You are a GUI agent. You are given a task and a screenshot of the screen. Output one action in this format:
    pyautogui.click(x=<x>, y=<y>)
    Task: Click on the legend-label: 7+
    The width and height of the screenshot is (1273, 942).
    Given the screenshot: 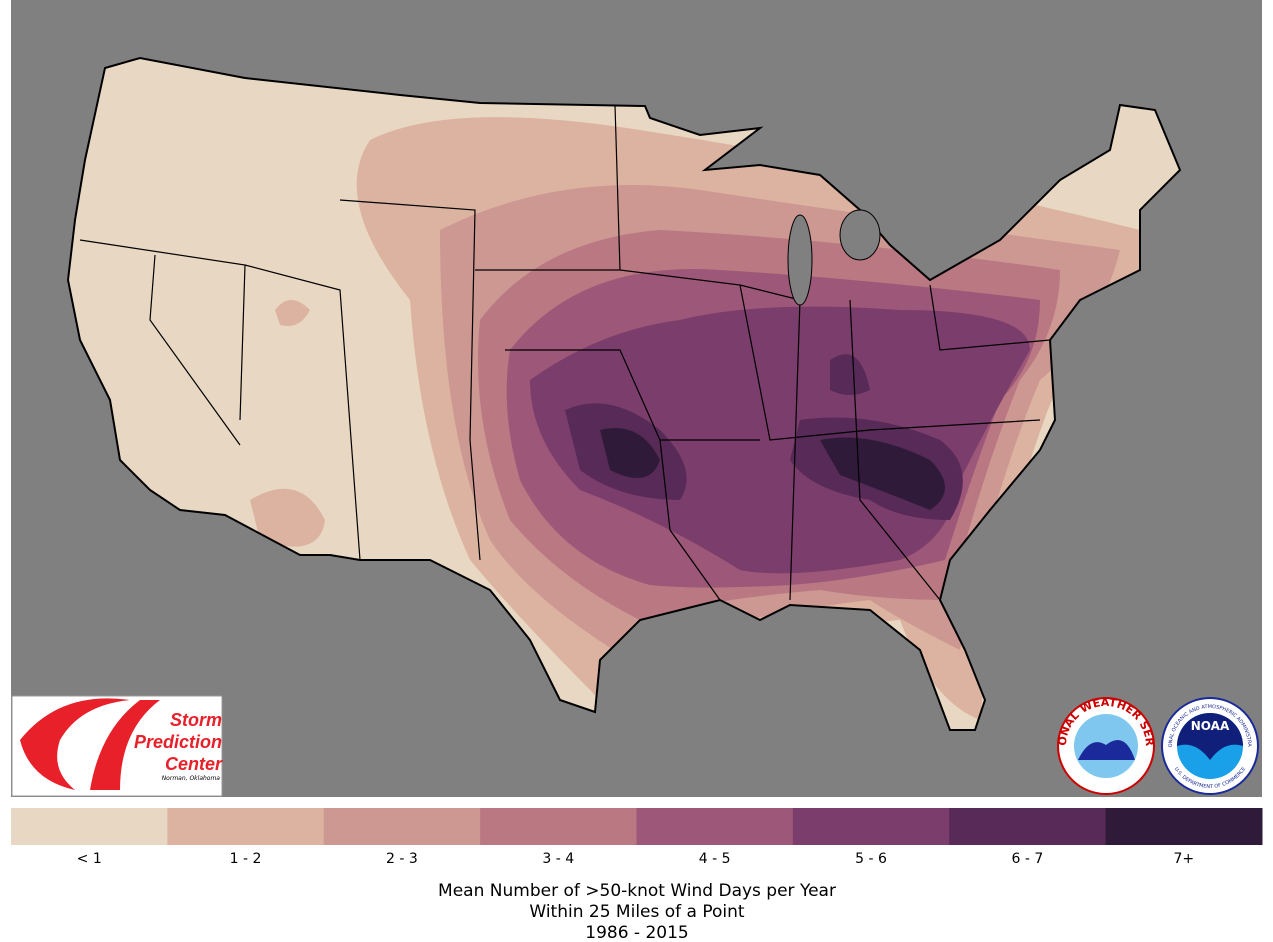 What is the action you would take?
    pyautogui.click(x=1183, y=859)
    